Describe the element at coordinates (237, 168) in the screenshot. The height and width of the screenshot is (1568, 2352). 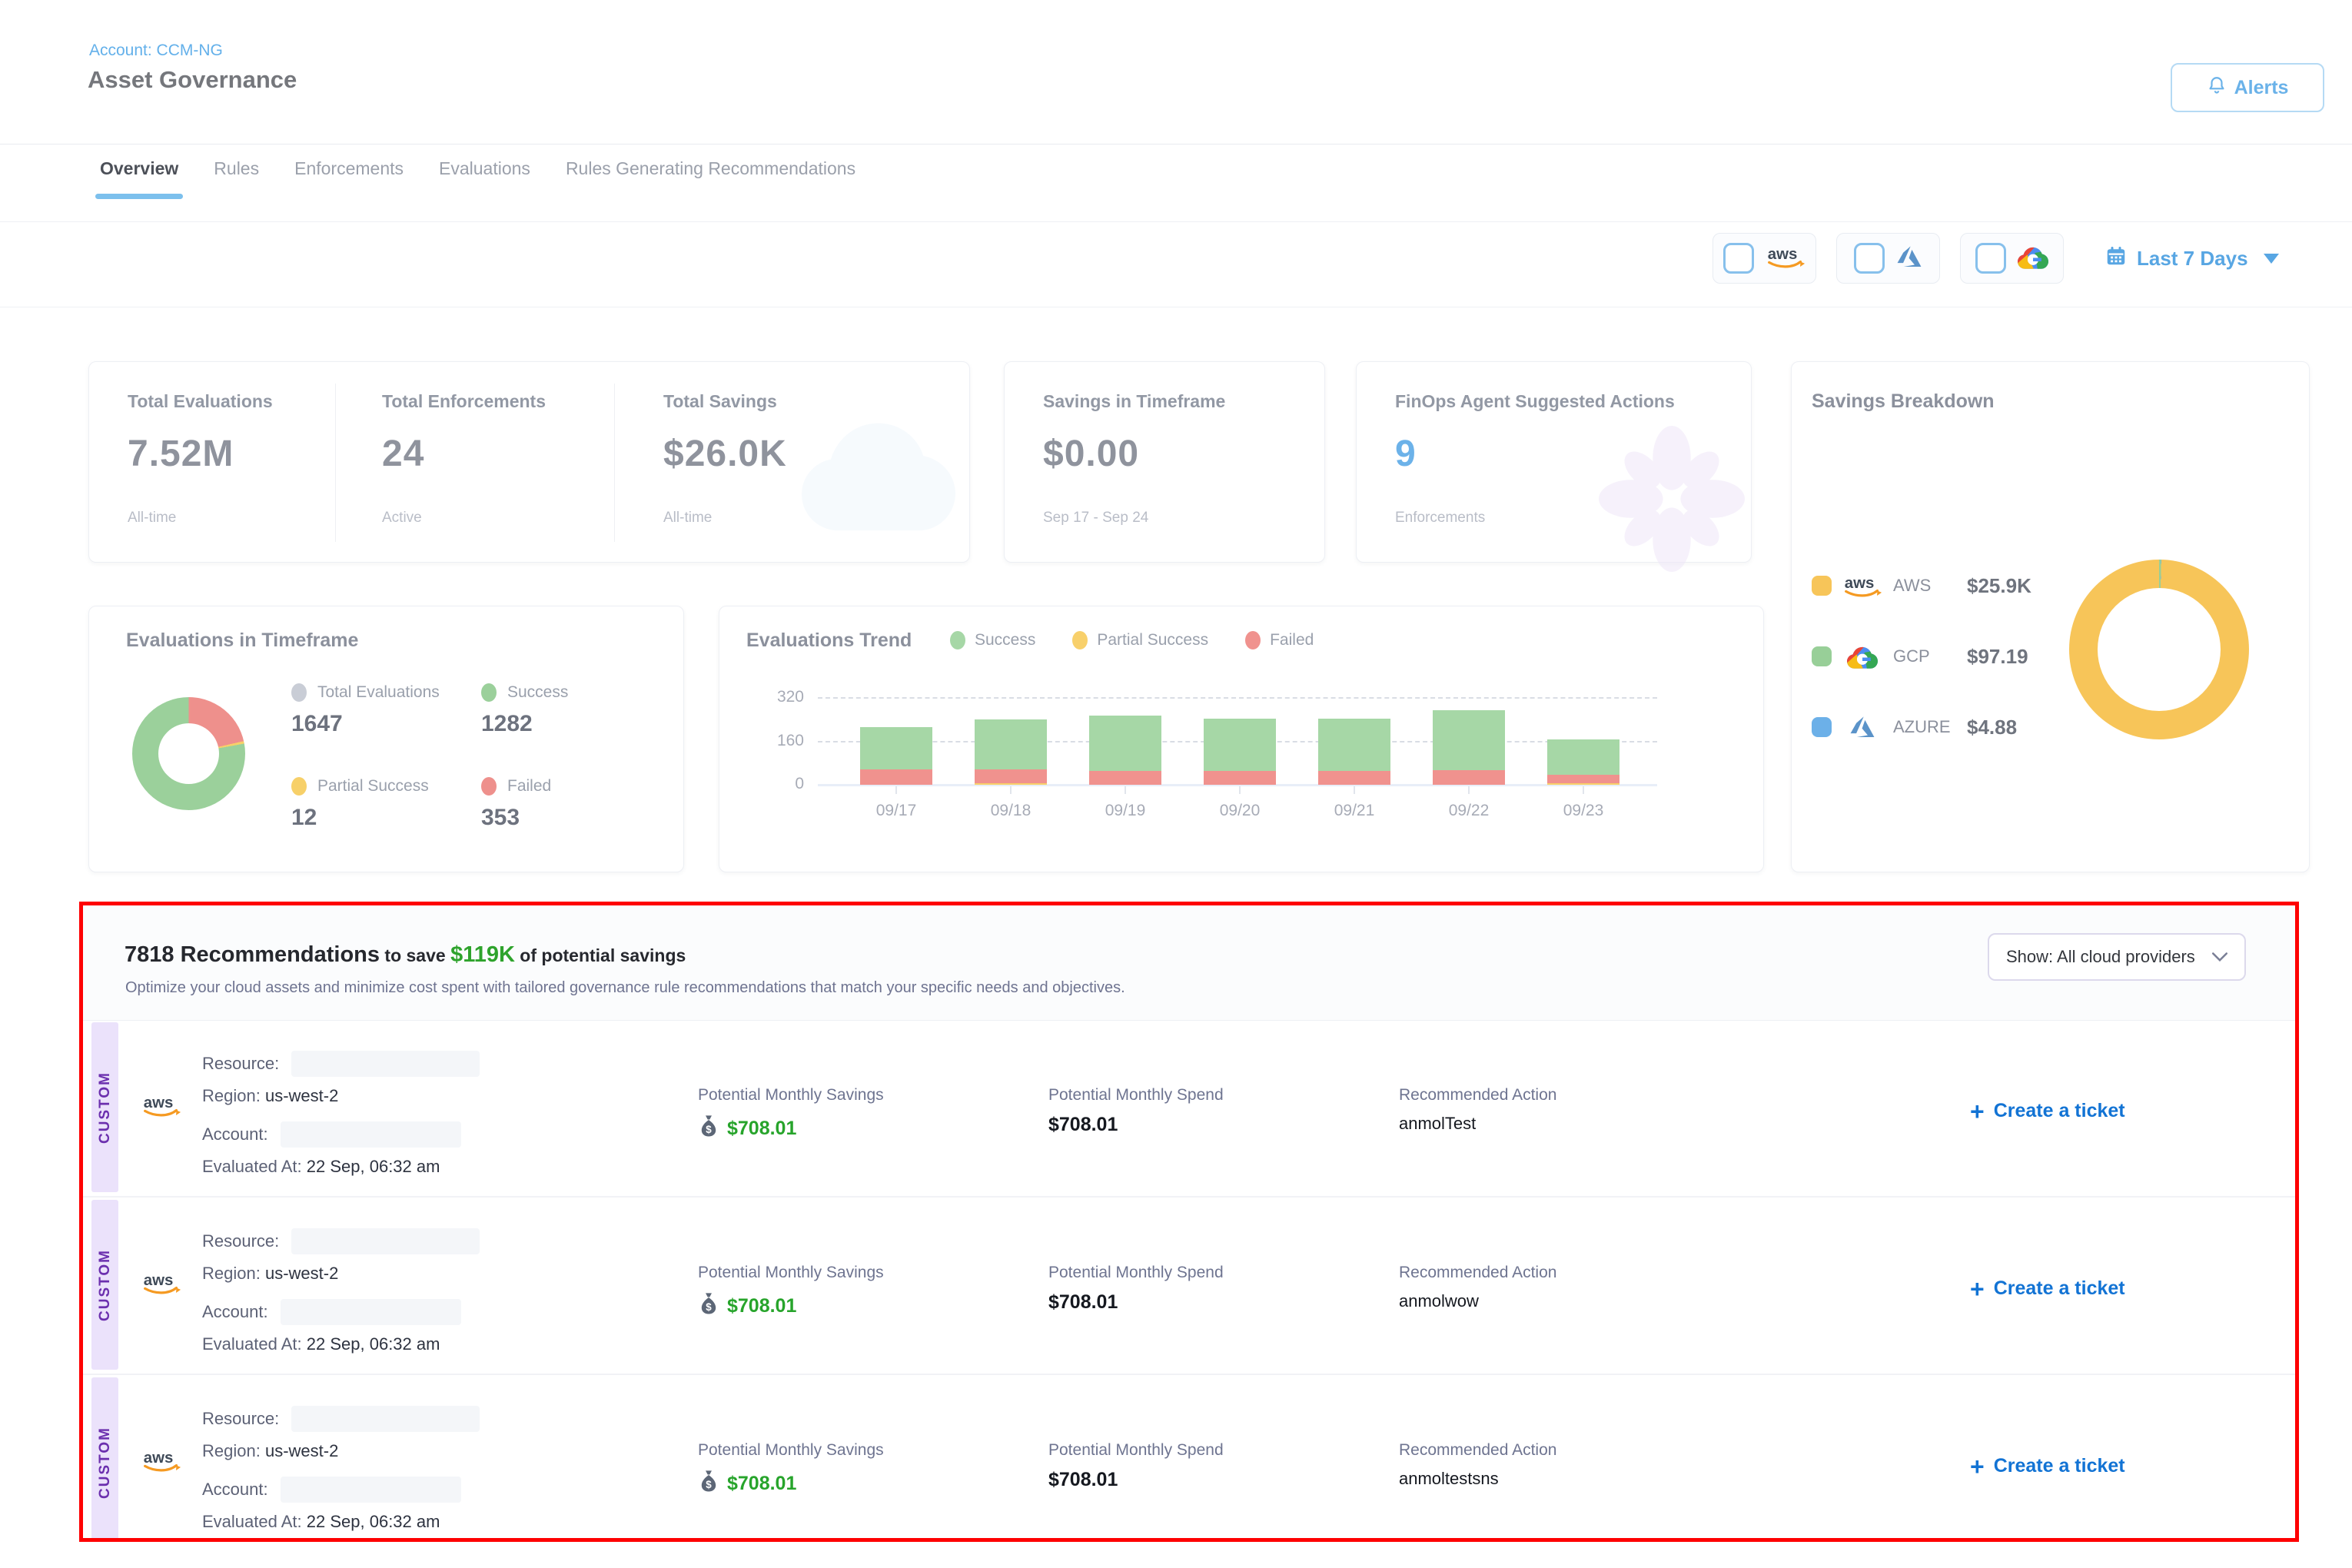
I see `tab-rules: Rules` at that location.